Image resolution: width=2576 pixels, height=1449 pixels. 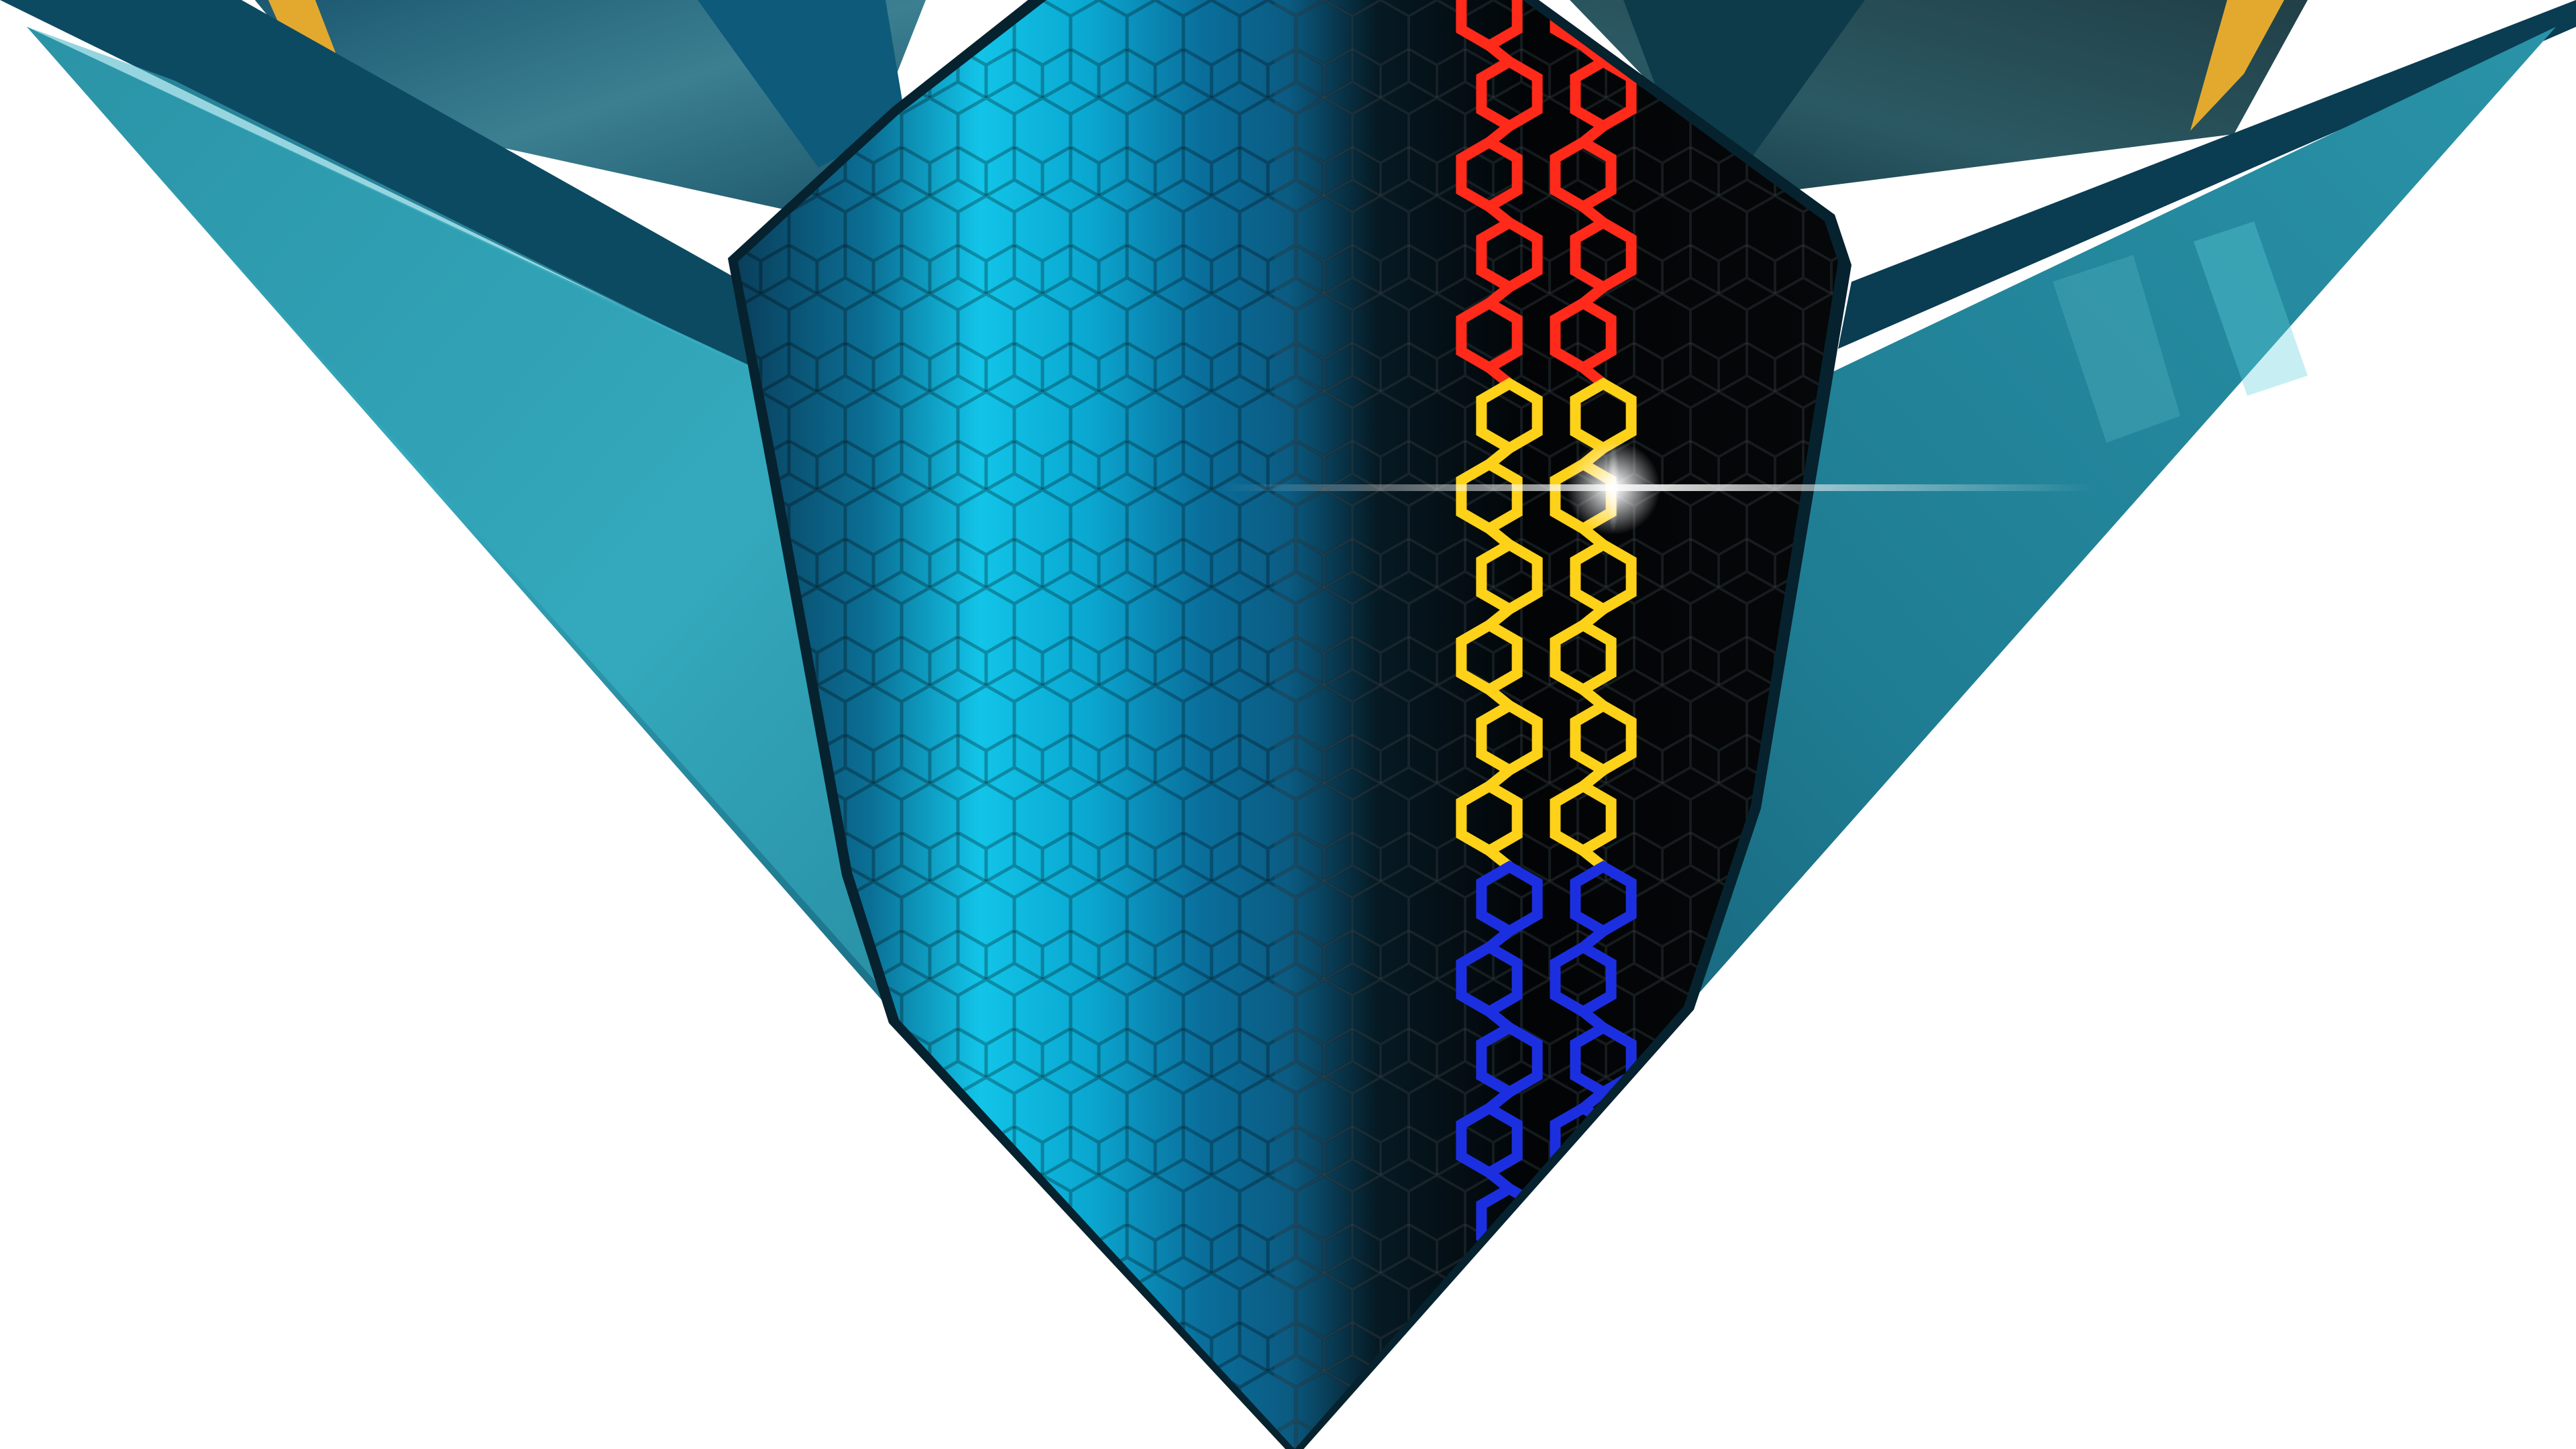 What do you see at coordinates (1281, 110) in the screenshot?
I see `top-panels` at bounding box center [1281, 110].